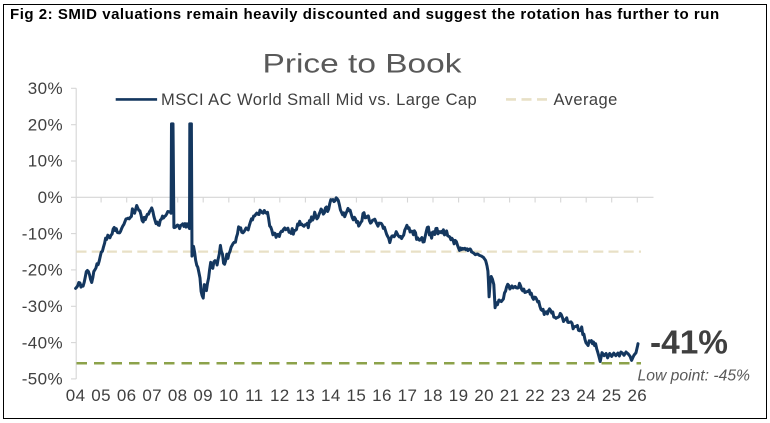 This screenshot has width=770, height=423. I want to click on svg-text: -40%, so click(42, 342).